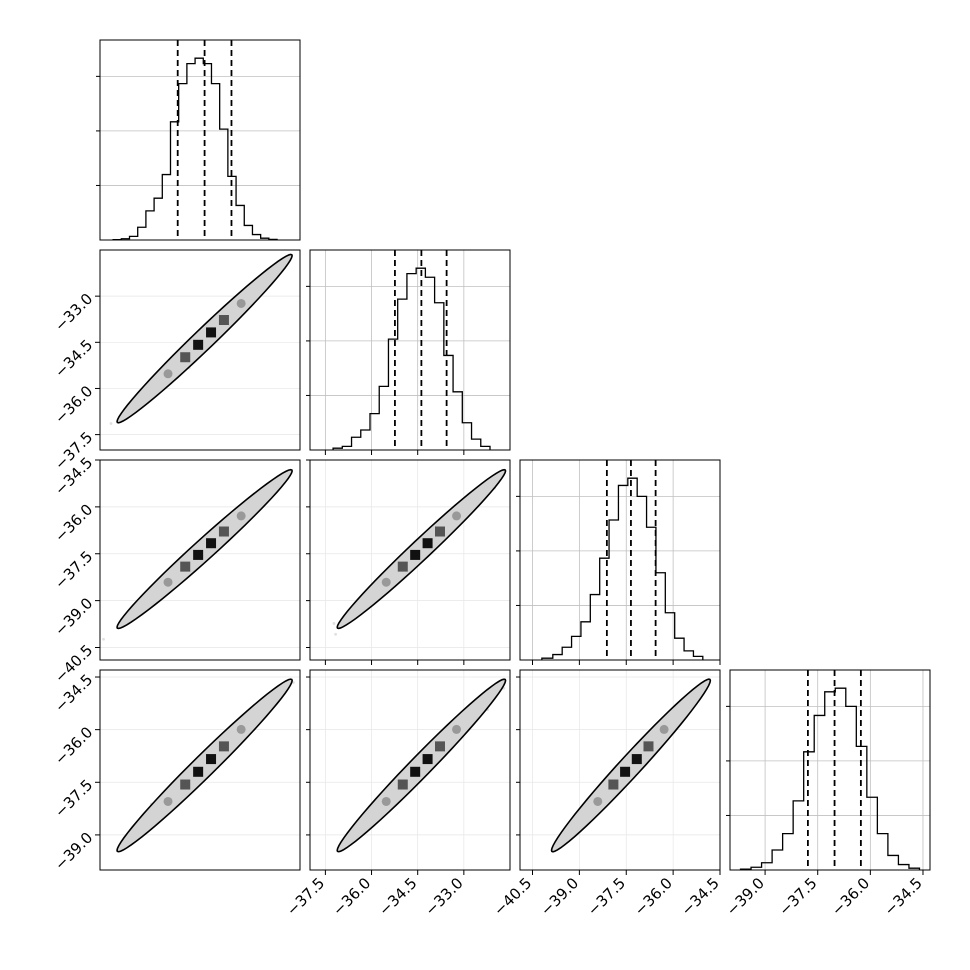 This screenshot has width=970, height=970. What do you see at coordinates (512, 896) in the screenshot?
I see `x-tick-label: −40.5` at bounding box center [512, 896].